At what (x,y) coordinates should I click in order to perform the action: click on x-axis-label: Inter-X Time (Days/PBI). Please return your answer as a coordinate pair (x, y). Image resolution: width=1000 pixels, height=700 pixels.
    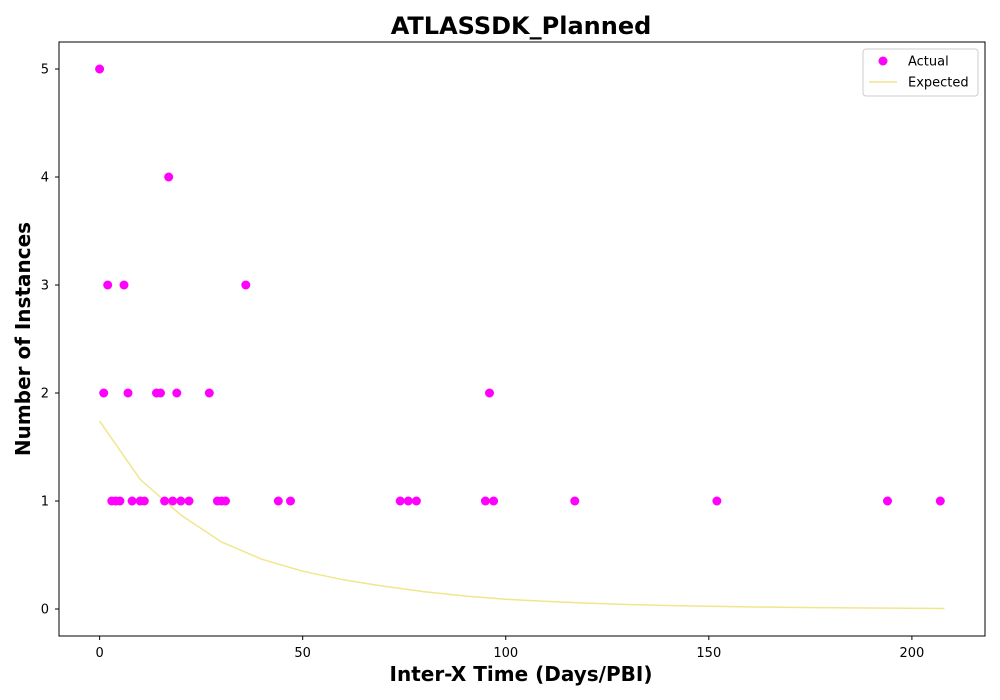
    Looking at the image, I should click on (521, 674).